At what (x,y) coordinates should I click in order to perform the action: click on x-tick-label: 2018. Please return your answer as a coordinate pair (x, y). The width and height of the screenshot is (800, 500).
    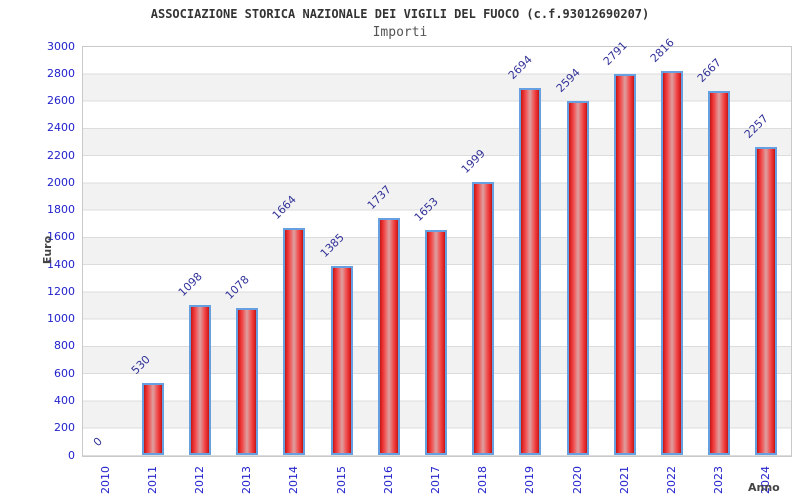
    Looking at the image, I should click on (483, 480).